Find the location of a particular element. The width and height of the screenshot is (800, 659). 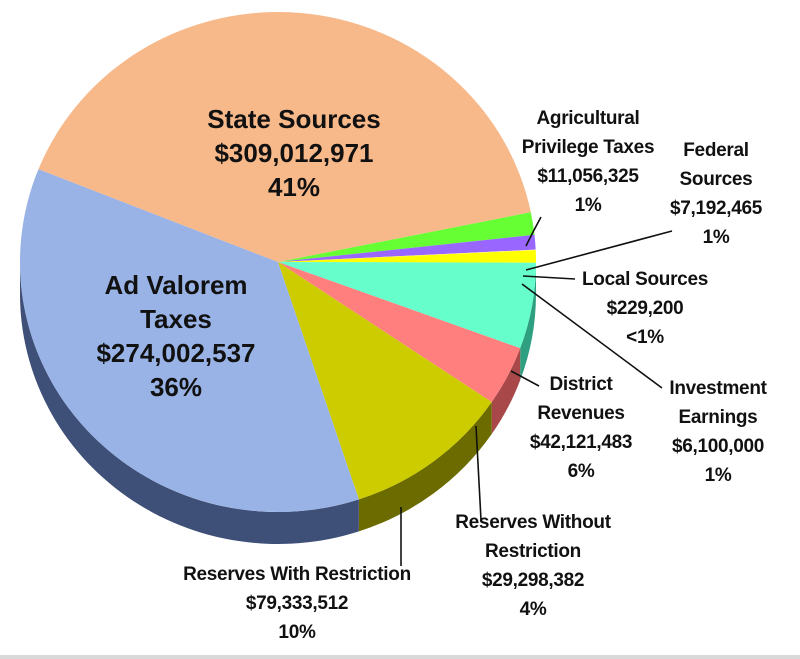

slice-amount-text: $79,333,512 is located at coordinates (297, 603).